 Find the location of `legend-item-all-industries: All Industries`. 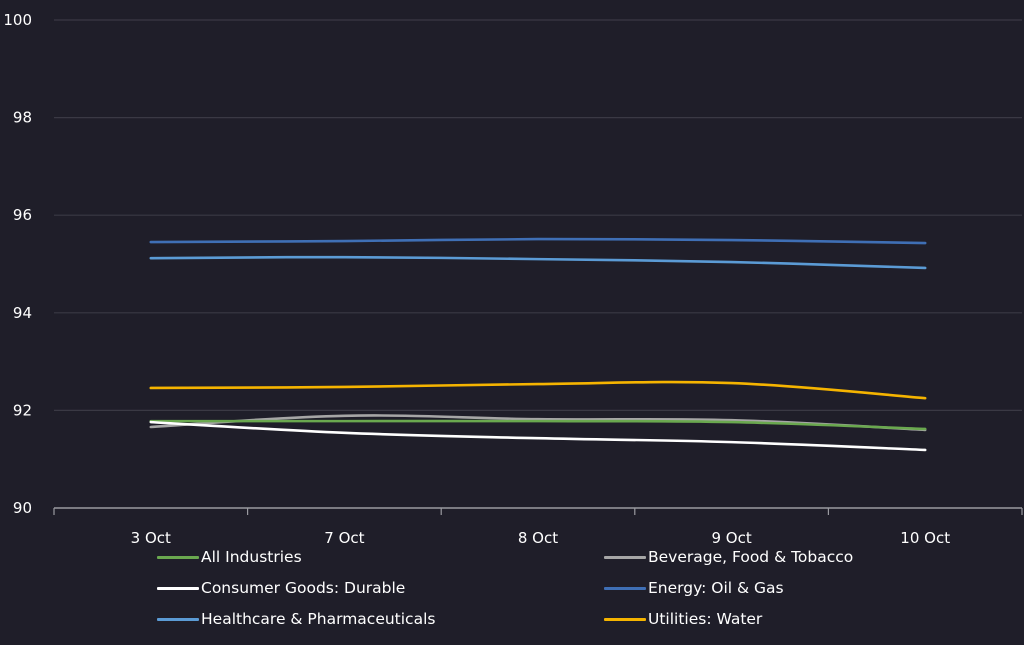

legend-item-all-industries: All Industries is located at coordinates (229, 557).